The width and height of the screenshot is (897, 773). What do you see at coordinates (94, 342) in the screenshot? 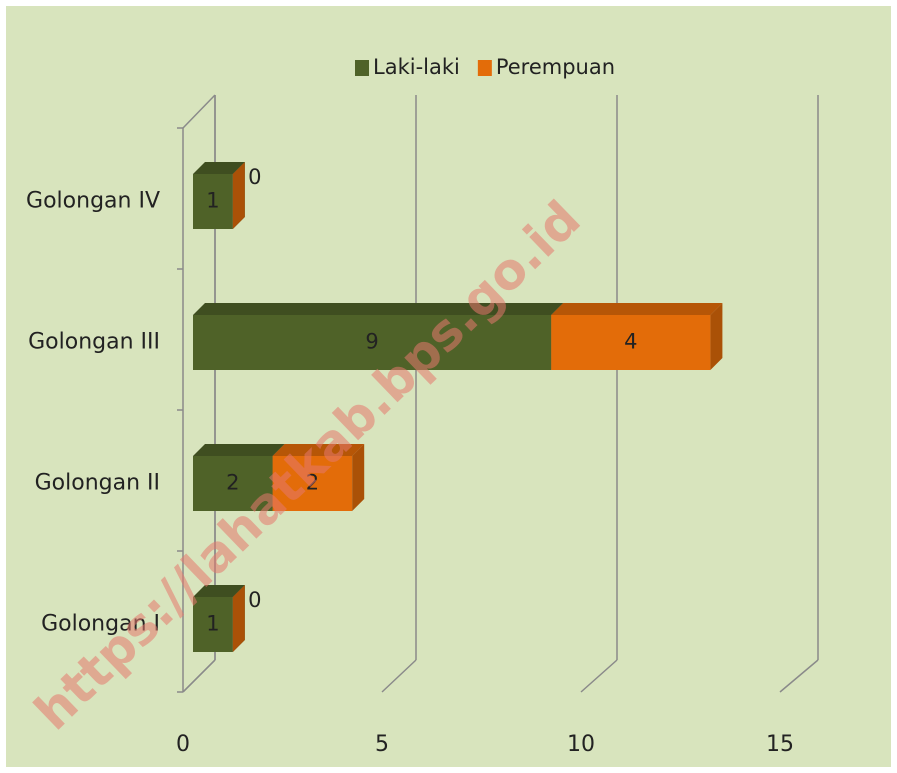
I see `y-tick-label: Golongan III` at bounding box center [94, 342].